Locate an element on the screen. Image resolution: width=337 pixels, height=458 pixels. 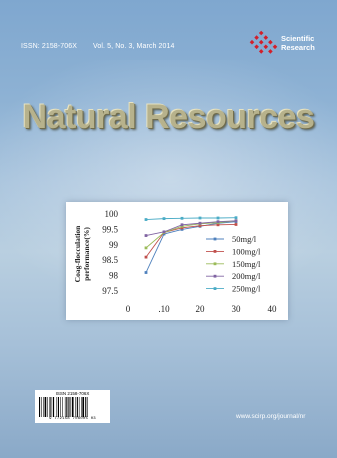
publisher-logo: Scientific Research is located at coordinates (292, 45).